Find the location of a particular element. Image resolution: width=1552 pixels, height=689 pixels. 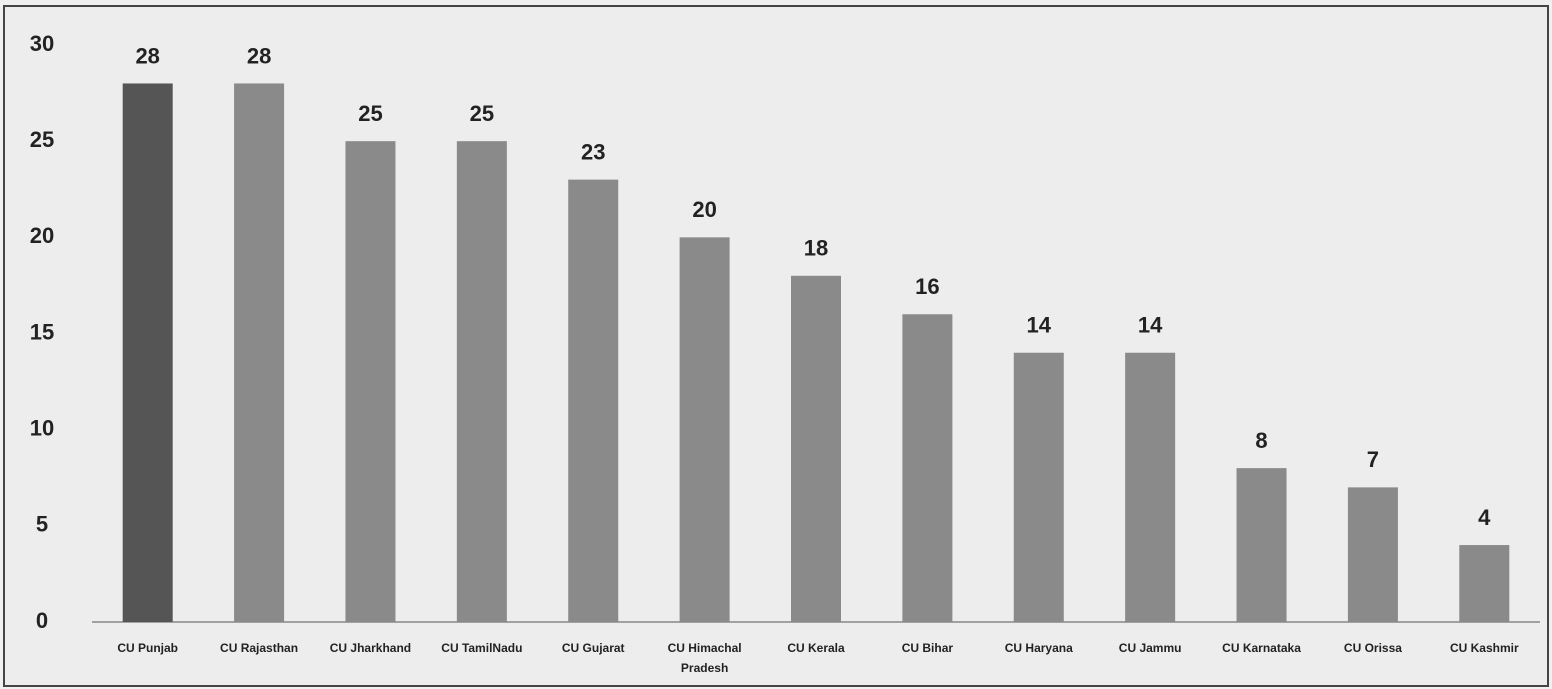

y-tick-label: 5 is located at coordinates (42, 524).